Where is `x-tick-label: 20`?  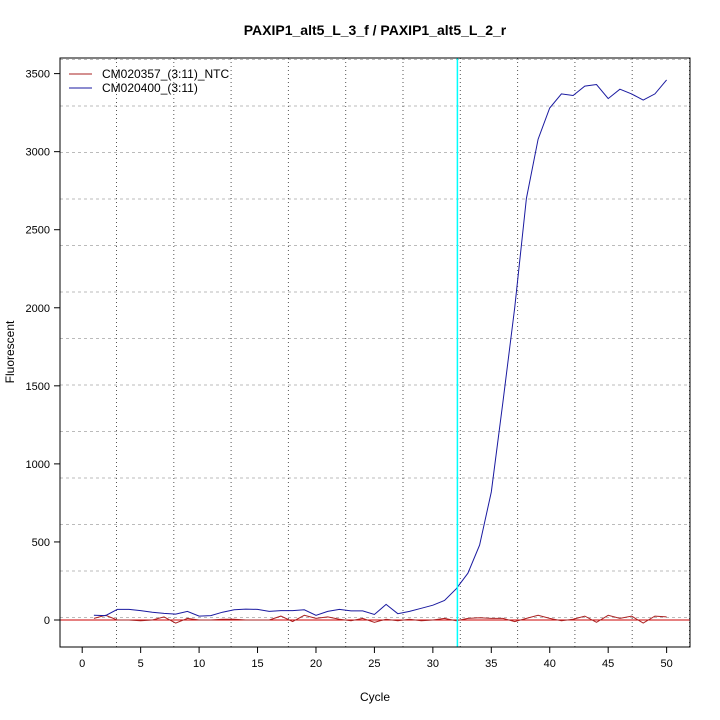
x-tick-label: 20 is located at coordinates (316, 664).